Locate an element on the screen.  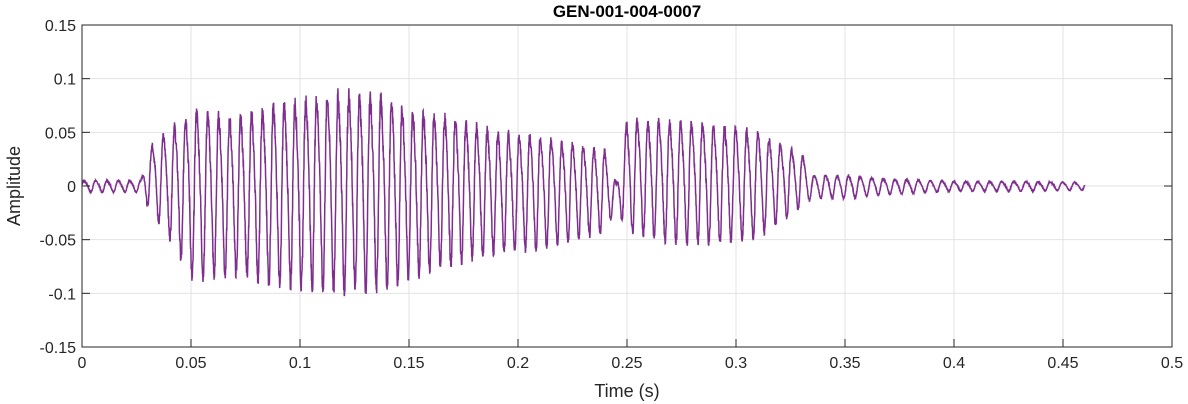
x-tick-label: 0.35 is located at coordinates (844, 363).